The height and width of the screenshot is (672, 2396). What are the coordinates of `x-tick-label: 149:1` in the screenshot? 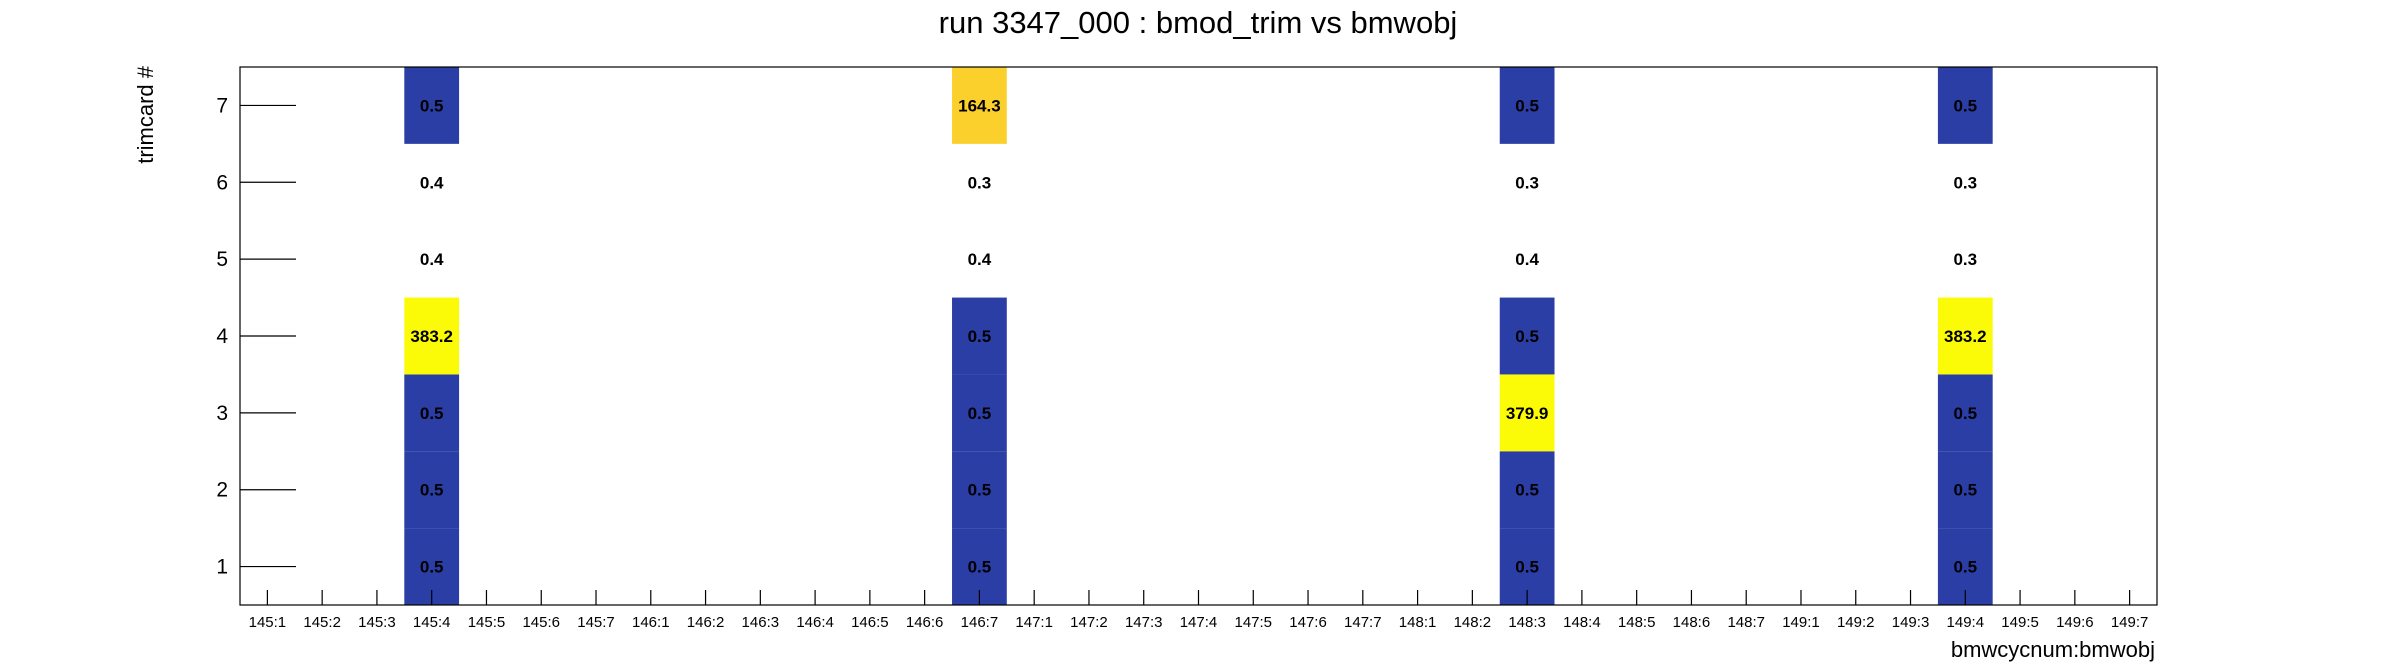 It's located at (1801, 622).